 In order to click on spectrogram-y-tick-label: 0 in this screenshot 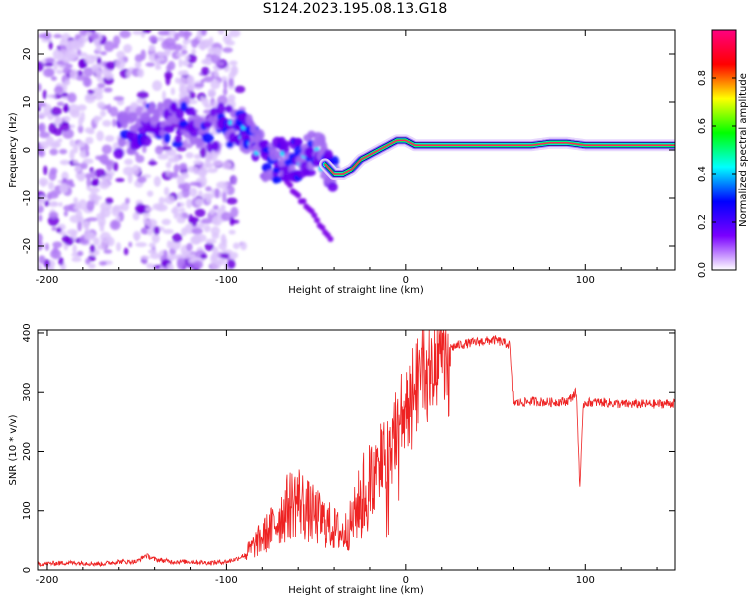, I will do `click(27, 150)`.